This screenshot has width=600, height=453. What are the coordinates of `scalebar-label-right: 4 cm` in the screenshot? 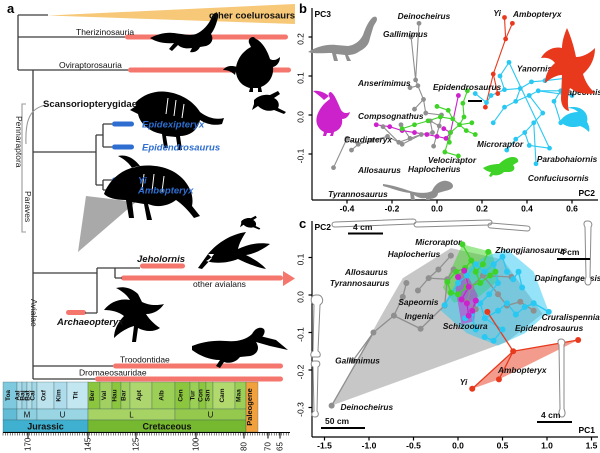 It's located at (570, 252).